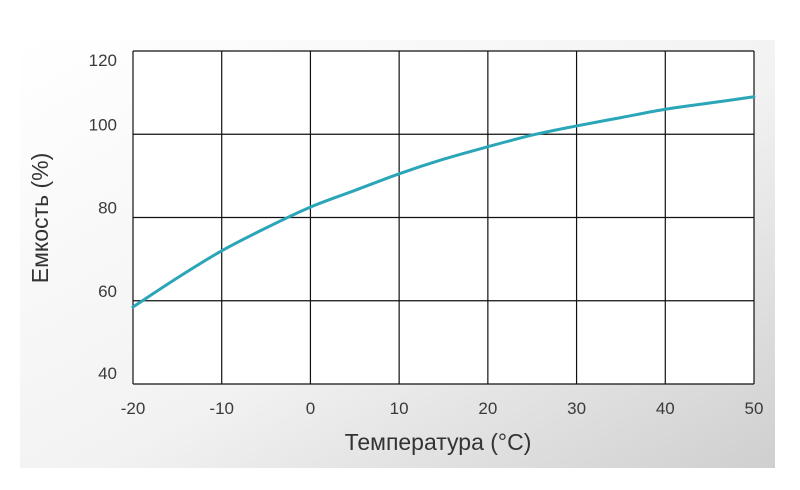 The width and height of the screenshot is (800, 490). What do you see at coordinates (107, 291) in the screenshot?
I see `y-tick-label-1: 60` at bounding box center [107, 291].